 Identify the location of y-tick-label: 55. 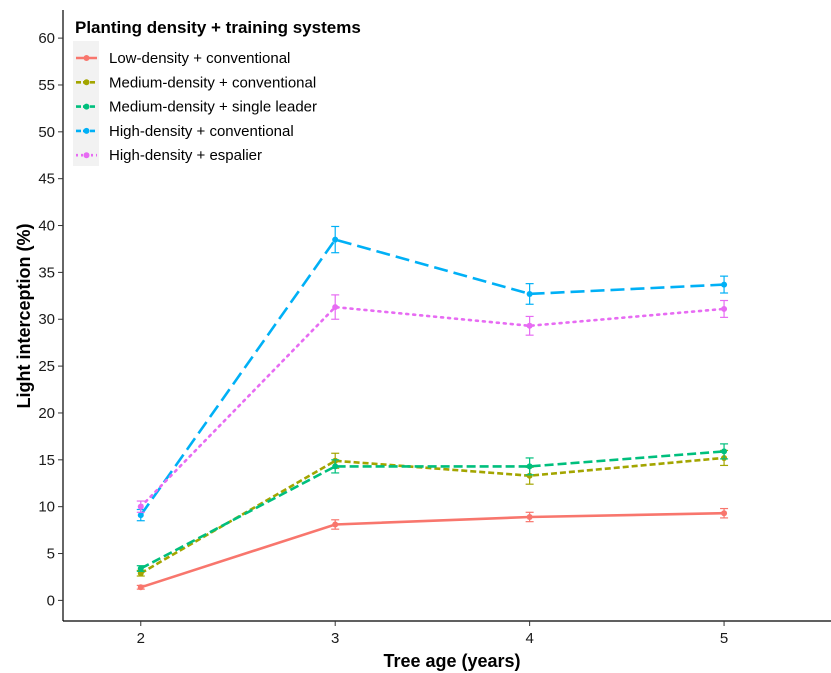
(46, 85).